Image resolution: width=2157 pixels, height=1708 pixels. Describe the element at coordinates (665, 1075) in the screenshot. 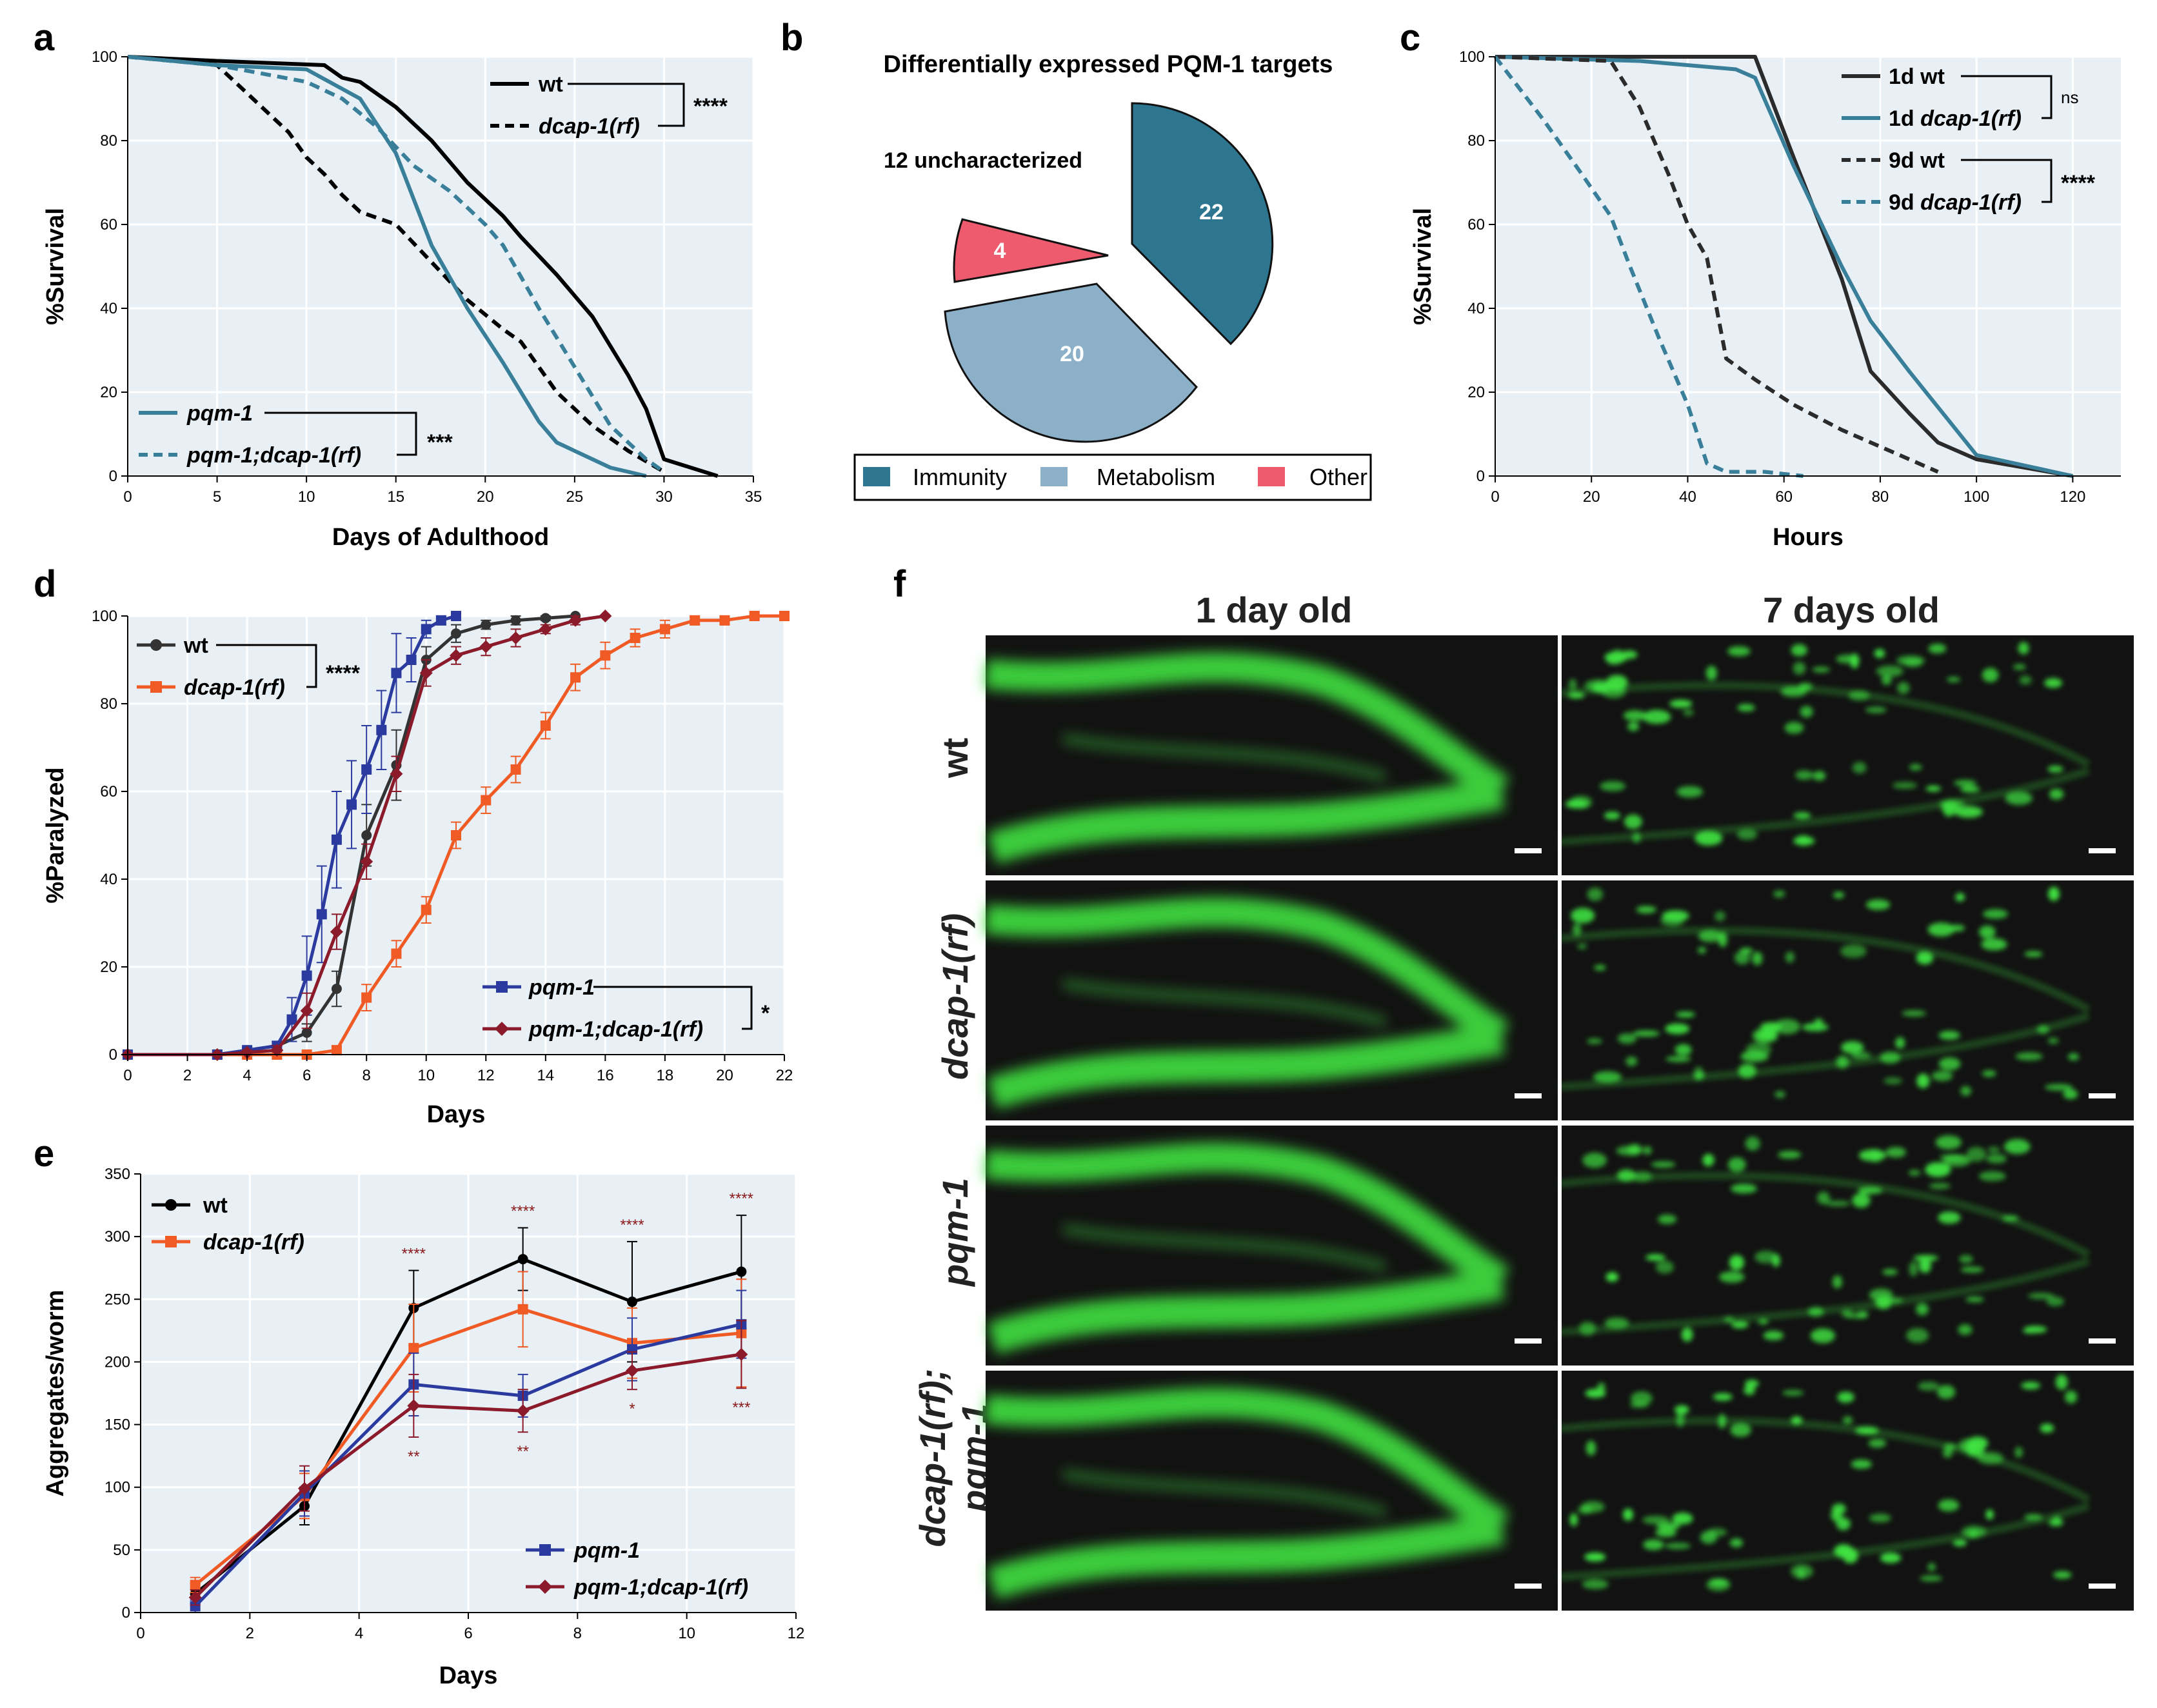

I see `x-tick-label: 18` at that location.